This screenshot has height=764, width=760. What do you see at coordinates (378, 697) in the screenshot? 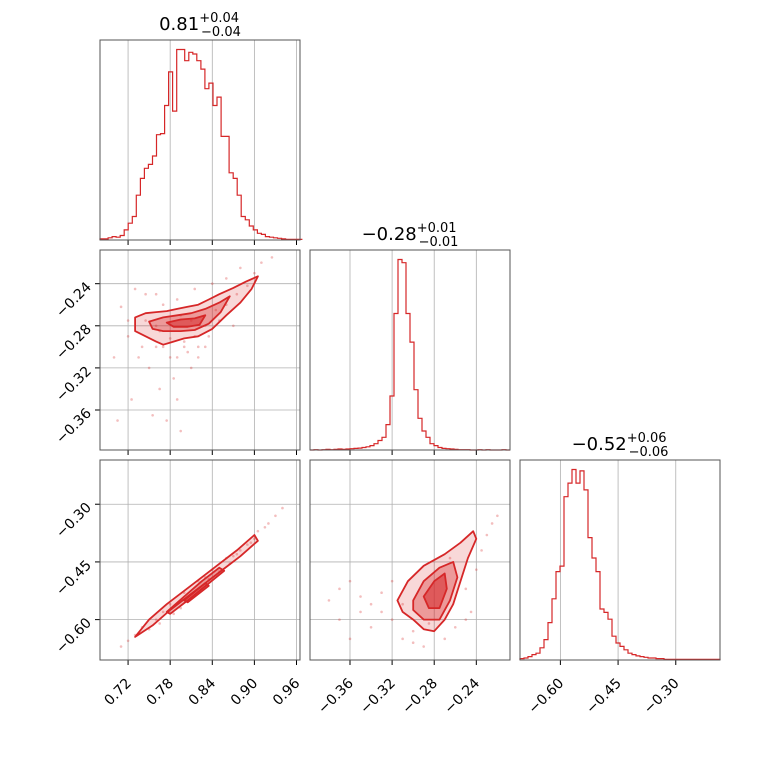
I see `x-tick-label: −0.32` at bounding box center [378, 697].